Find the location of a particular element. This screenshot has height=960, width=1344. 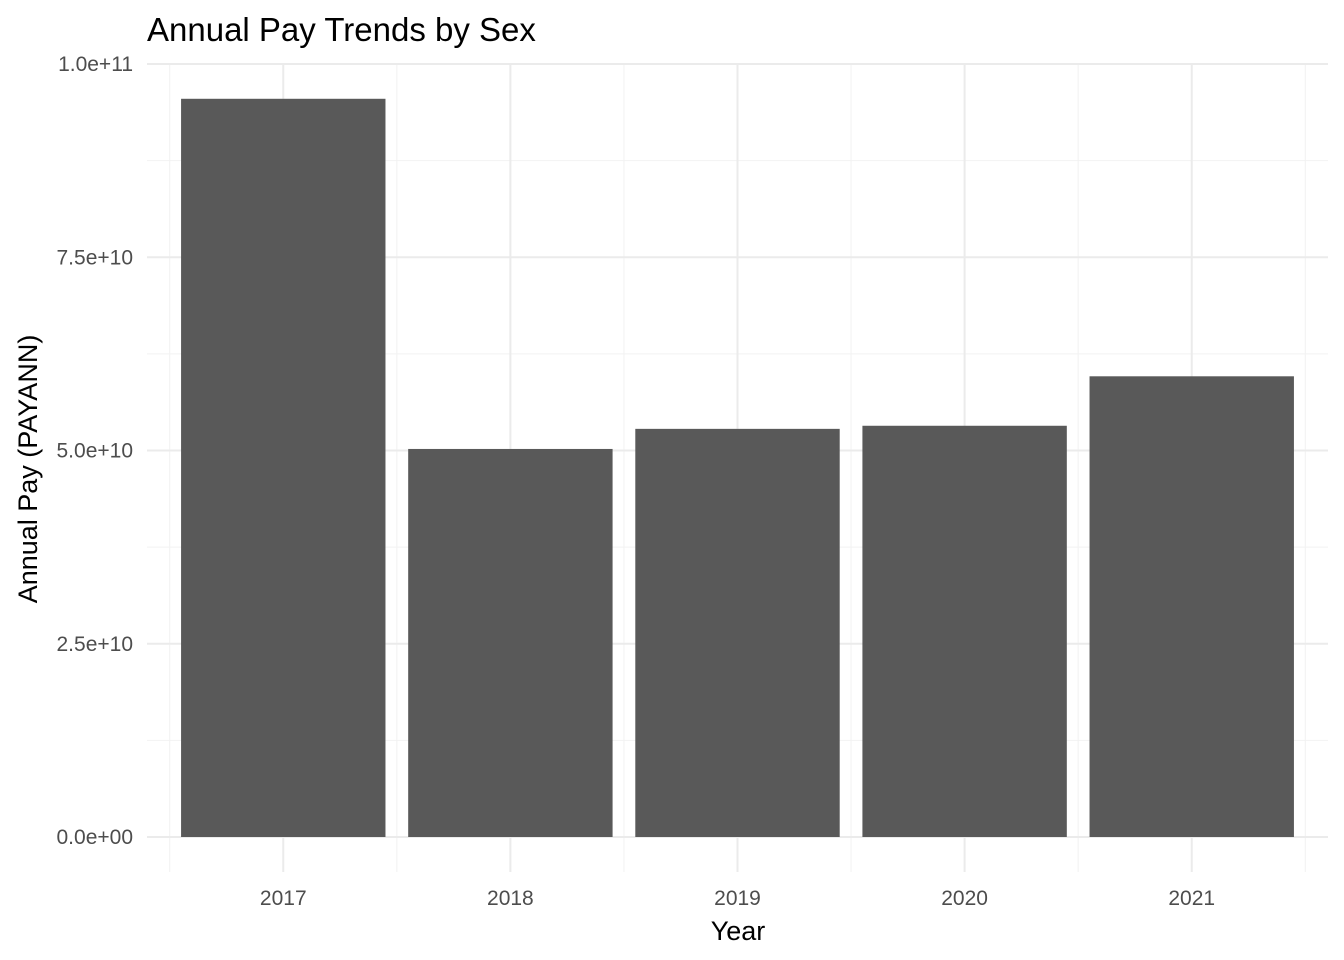

y-axis-ticks: 0.0e+00 2.5e+10 5.0e+10 7.5e+10 1.0e+11 is located at coordinates (95, 451).